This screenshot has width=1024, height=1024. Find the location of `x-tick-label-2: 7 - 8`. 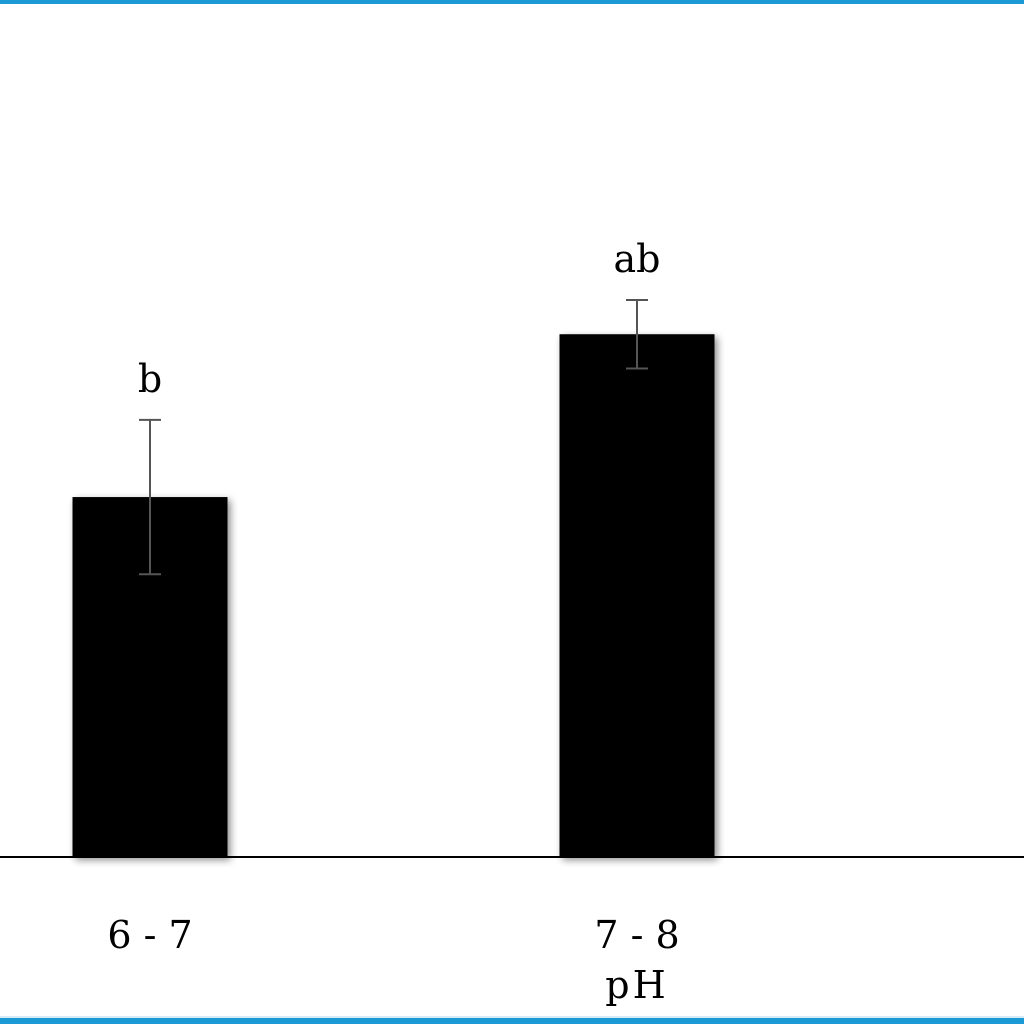

x-tick-label-2: 7 - 8 is located at coordinates (636, 935).